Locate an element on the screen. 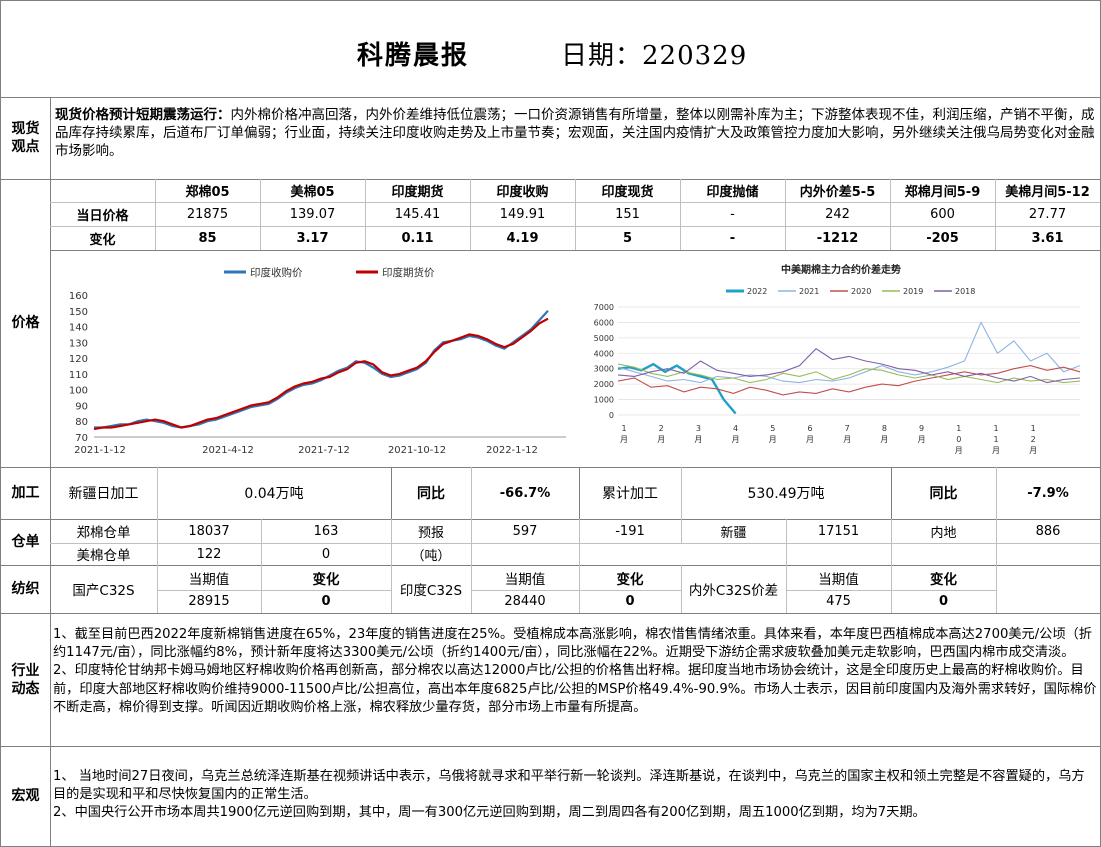 The image size is (1101, 847). yoy-label-1: 同比 is located at coordinates (431, 494).